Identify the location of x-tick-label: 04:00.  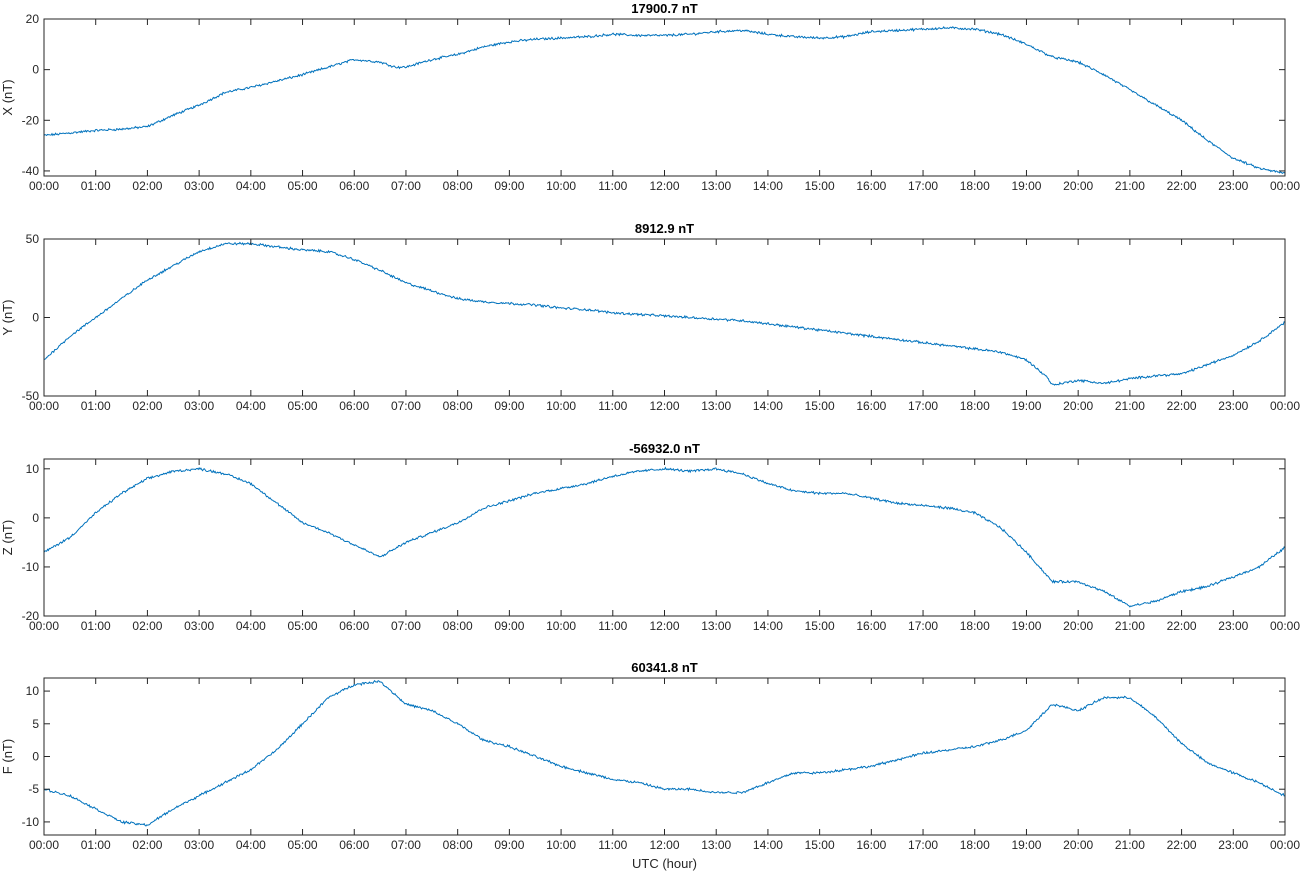
(251, 845).